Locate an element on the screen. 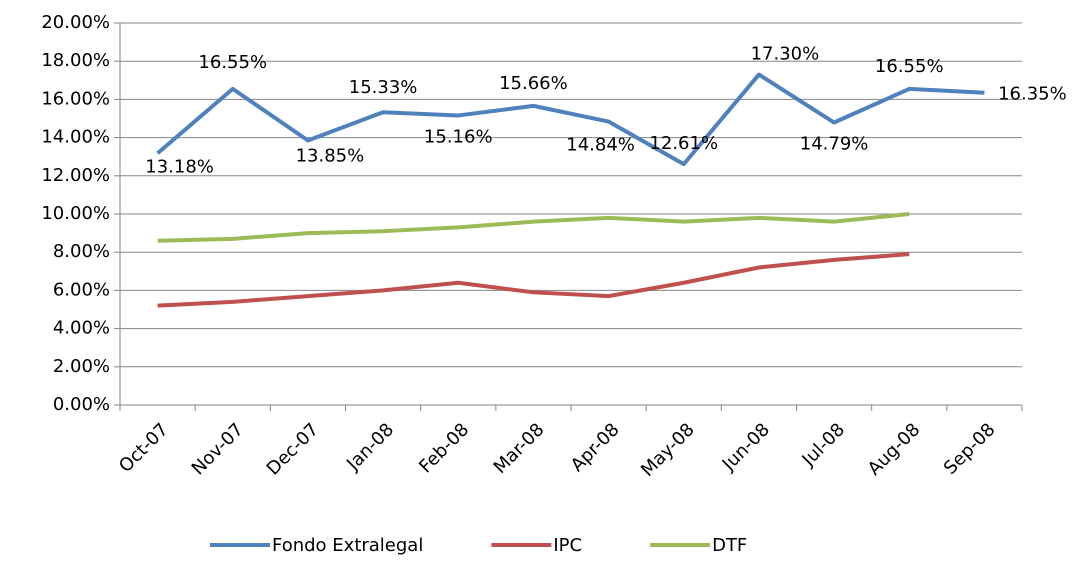 The width and height of the screenshot is (1084, 567). legend-label: DTF is located at coordinates (729, 545).